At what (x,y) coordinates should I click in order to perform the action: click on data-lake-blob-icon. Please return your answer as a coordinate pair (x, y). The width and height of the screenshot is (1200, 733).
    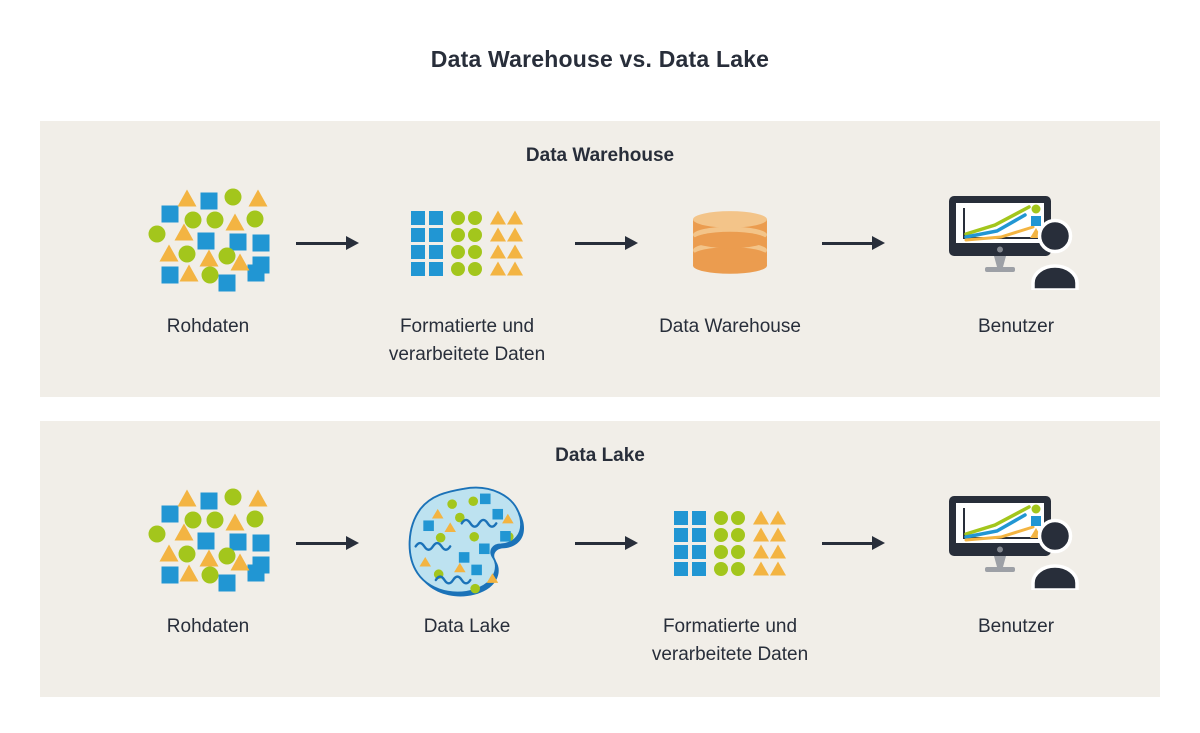
    Looking at the image, I should click on (467, 543).